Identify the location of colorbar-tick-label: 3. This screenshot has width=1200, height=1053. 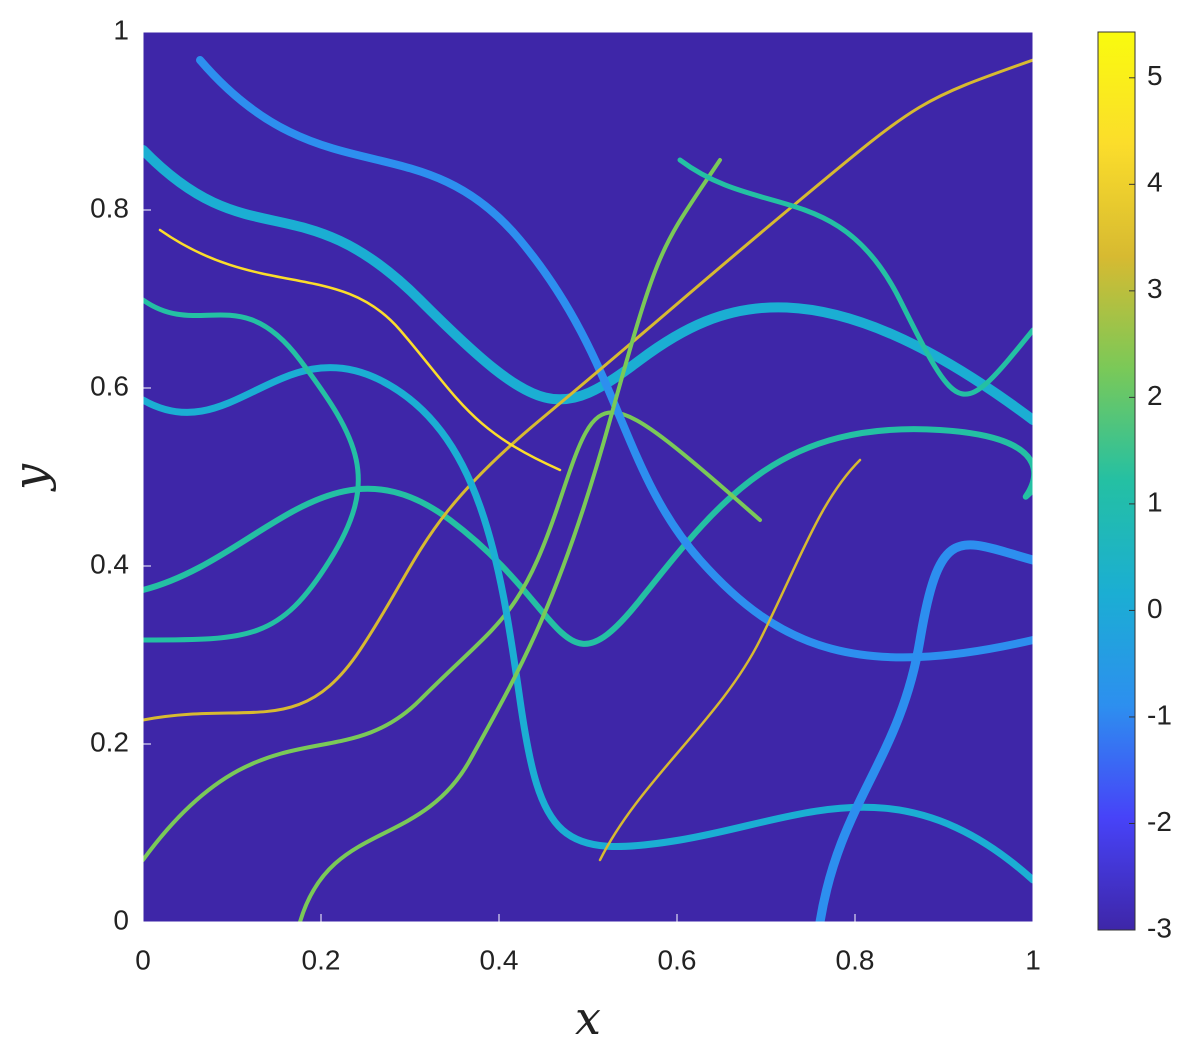
(1155, 288).